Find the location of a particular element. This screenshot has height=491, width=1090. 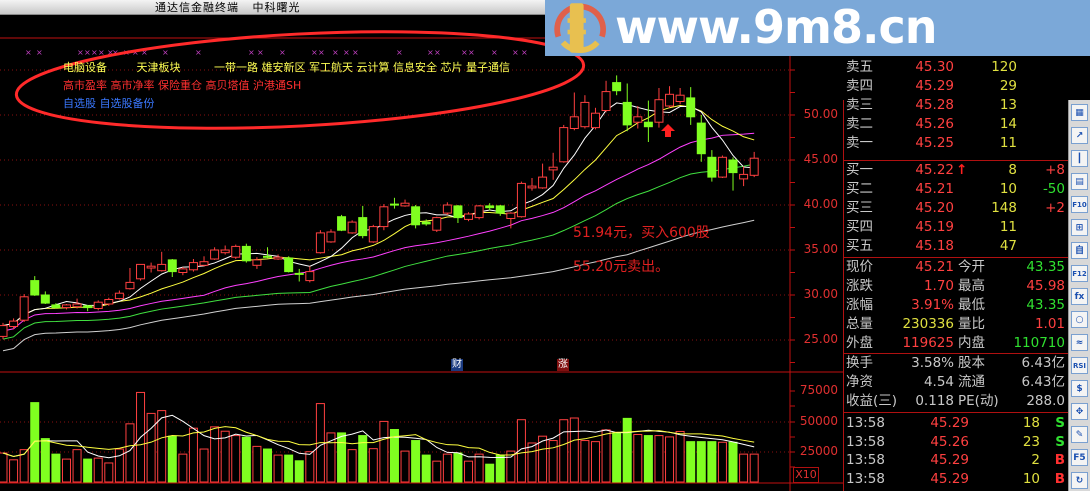

candlestick-icon: ┃ is located at coordinates (1079, 158).